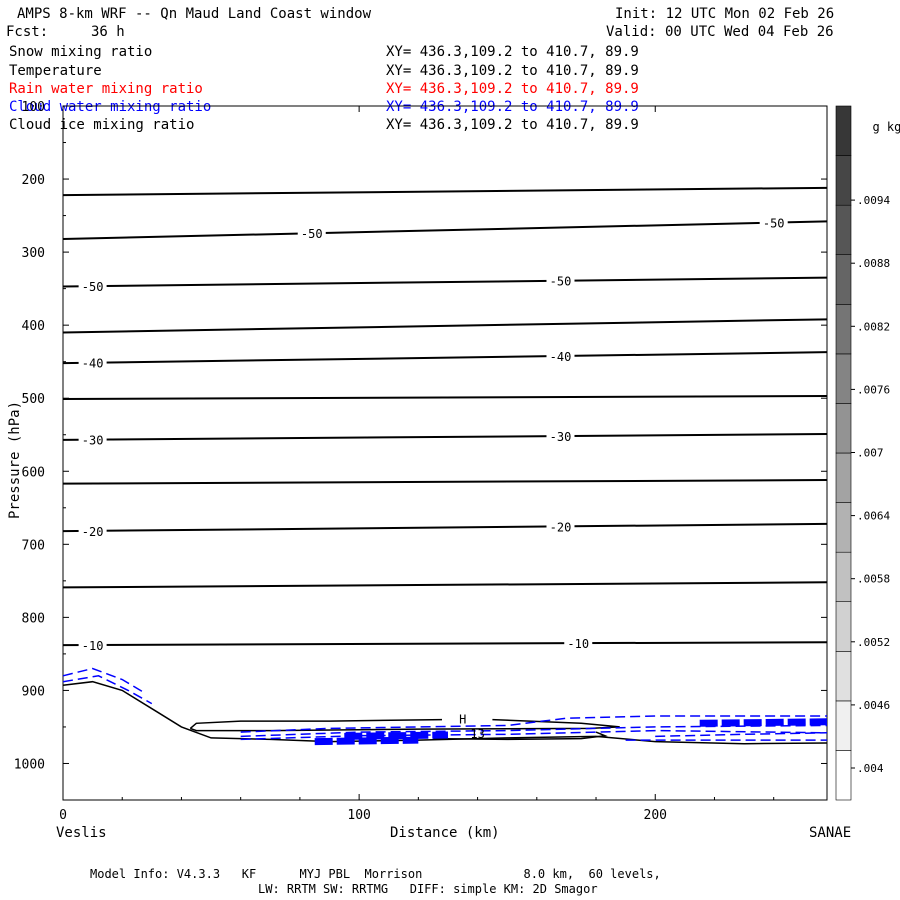 This screenshot has width=900, height=900. Describe the element at coordinates (512, 71) in the screenshot. I see `legend-temperature-xy: XY= 436.3,109.2 to 410.7, 89.9` at that location.